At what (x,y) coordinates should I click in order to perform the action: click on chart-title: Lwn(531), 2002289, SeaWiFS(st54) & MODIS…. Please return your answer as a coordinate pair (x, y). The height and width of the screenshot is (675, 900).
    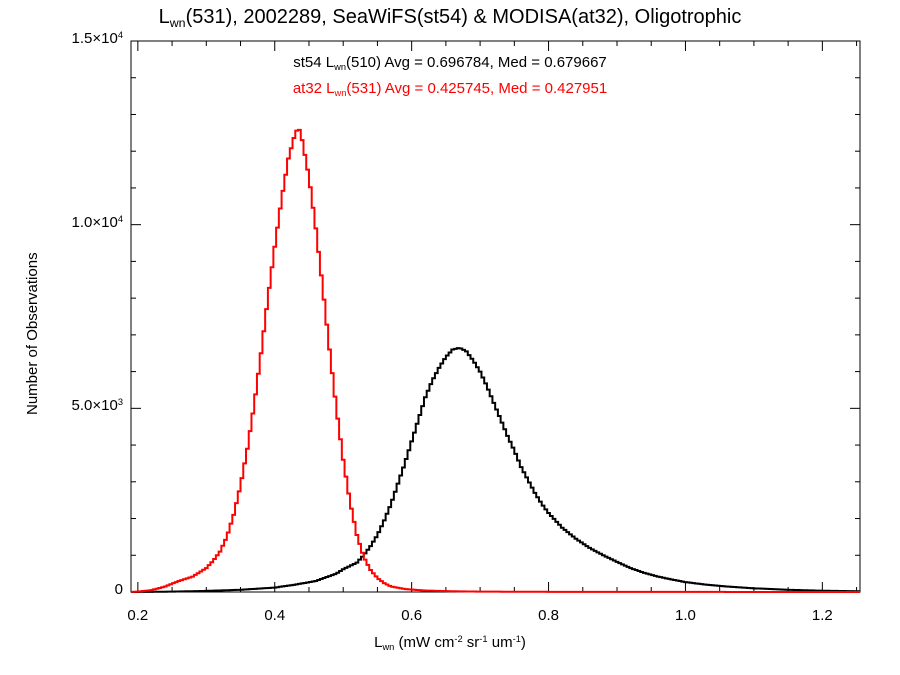
    Looking at the image, I should click on (450, 18).